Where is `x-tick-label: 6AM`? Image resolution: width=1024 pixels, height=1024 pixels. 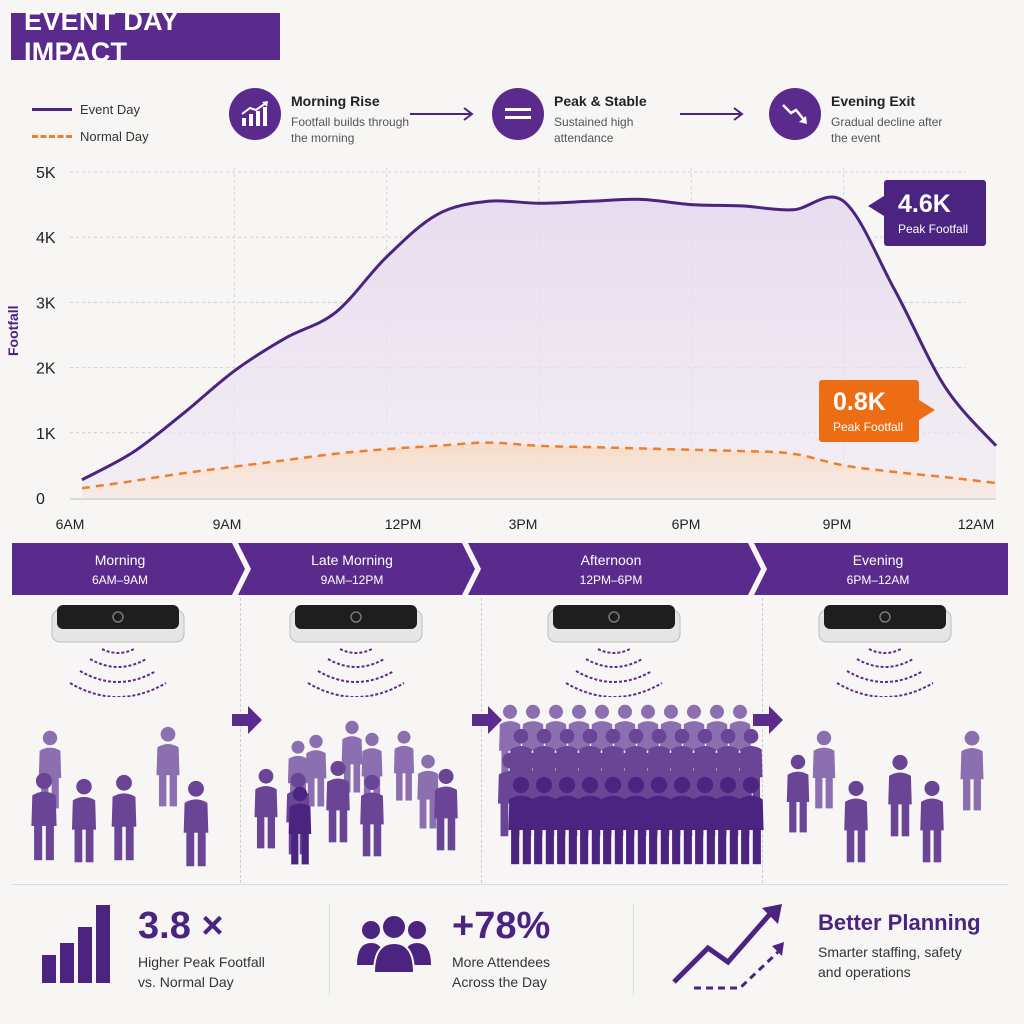
x-tick-label: 6AM is located at coordinates (70, 524).